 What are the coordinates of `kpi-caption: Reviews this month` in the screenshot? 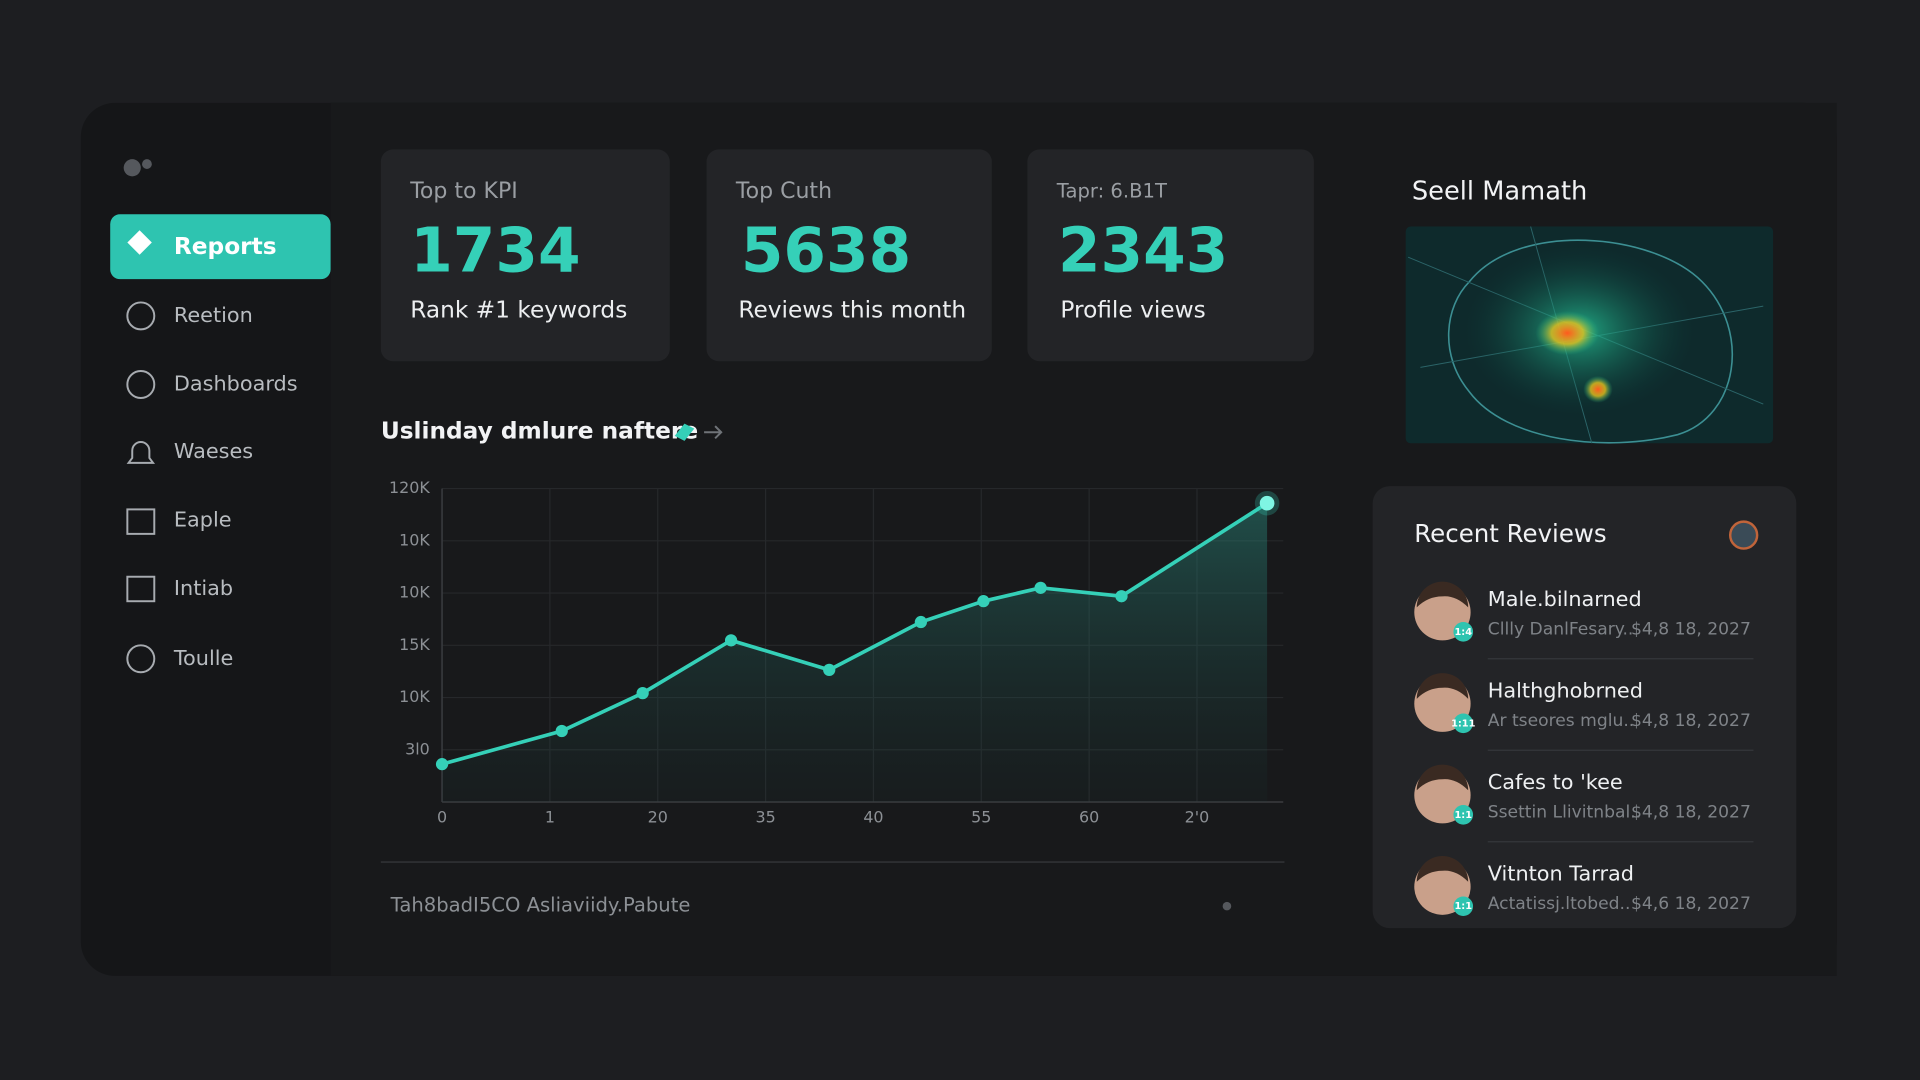 It's located at (852, 310).